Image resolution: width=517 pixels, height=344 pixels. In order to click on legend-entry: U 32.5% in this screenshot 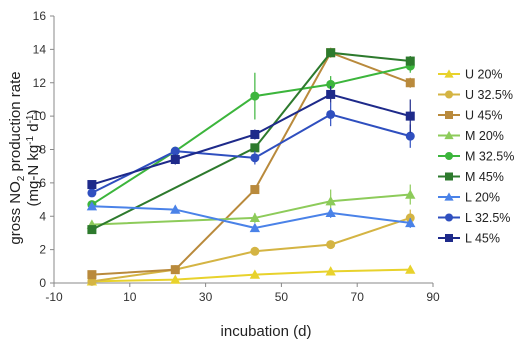, I will do `click(475, 95)`.